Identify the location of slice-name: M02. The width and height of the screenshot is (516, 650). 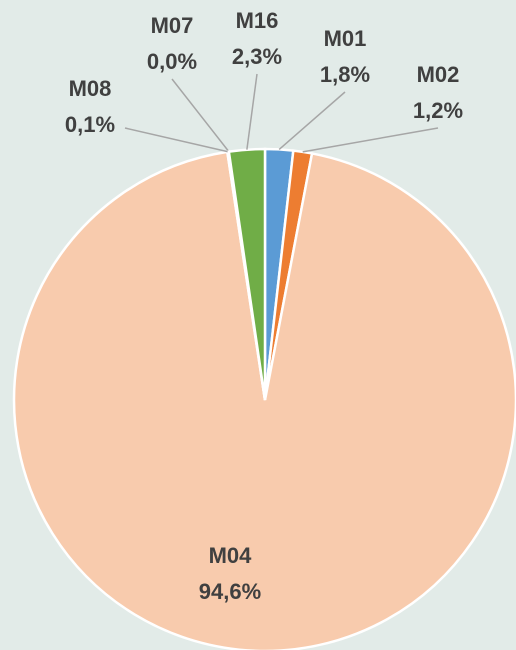
(438, 74).